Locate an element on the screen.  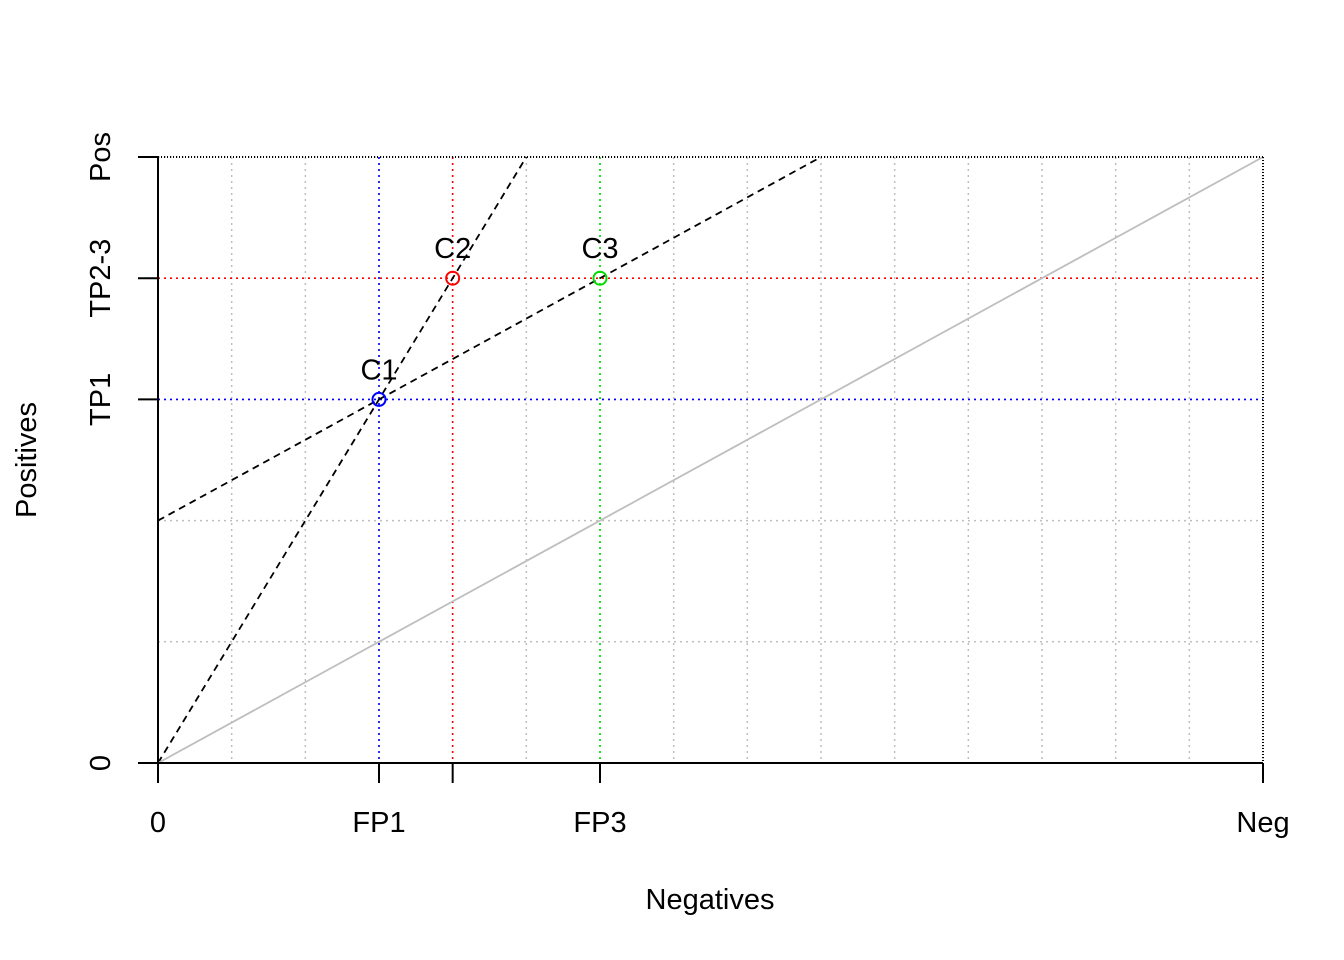
point-label: C1 is located at coordinates (378, 370).